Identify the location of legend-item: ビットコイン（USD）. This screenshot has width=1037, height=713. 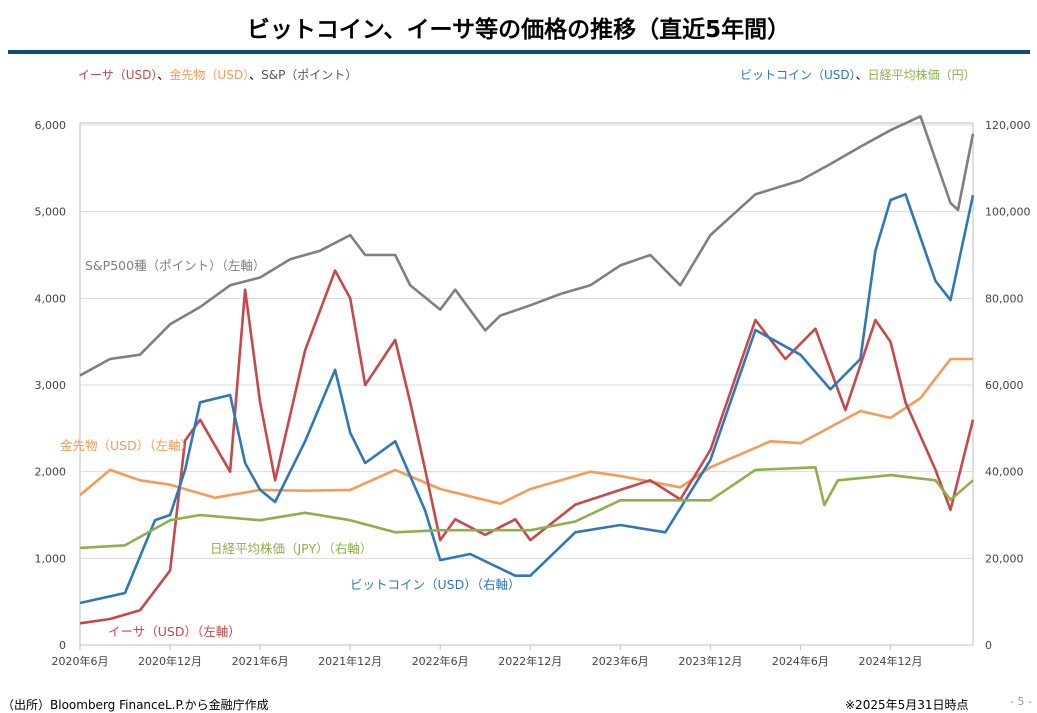
(798, 75).